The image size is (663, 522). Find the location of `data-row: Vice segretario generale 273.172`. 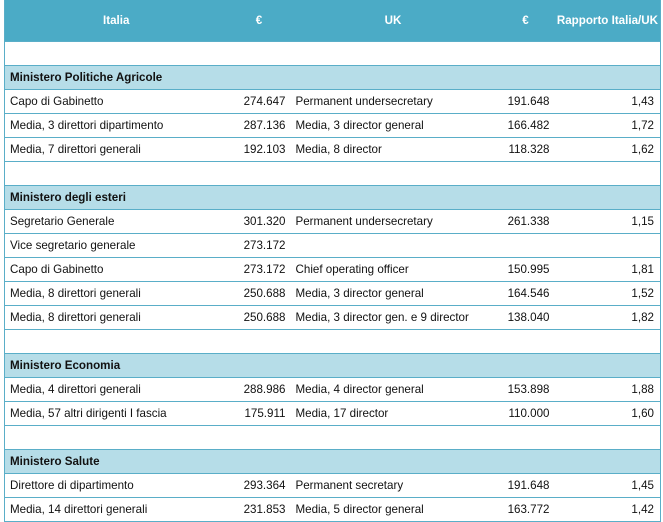

data-row: Vice segretario generale 273.172 is located at coordinates (332, 245).